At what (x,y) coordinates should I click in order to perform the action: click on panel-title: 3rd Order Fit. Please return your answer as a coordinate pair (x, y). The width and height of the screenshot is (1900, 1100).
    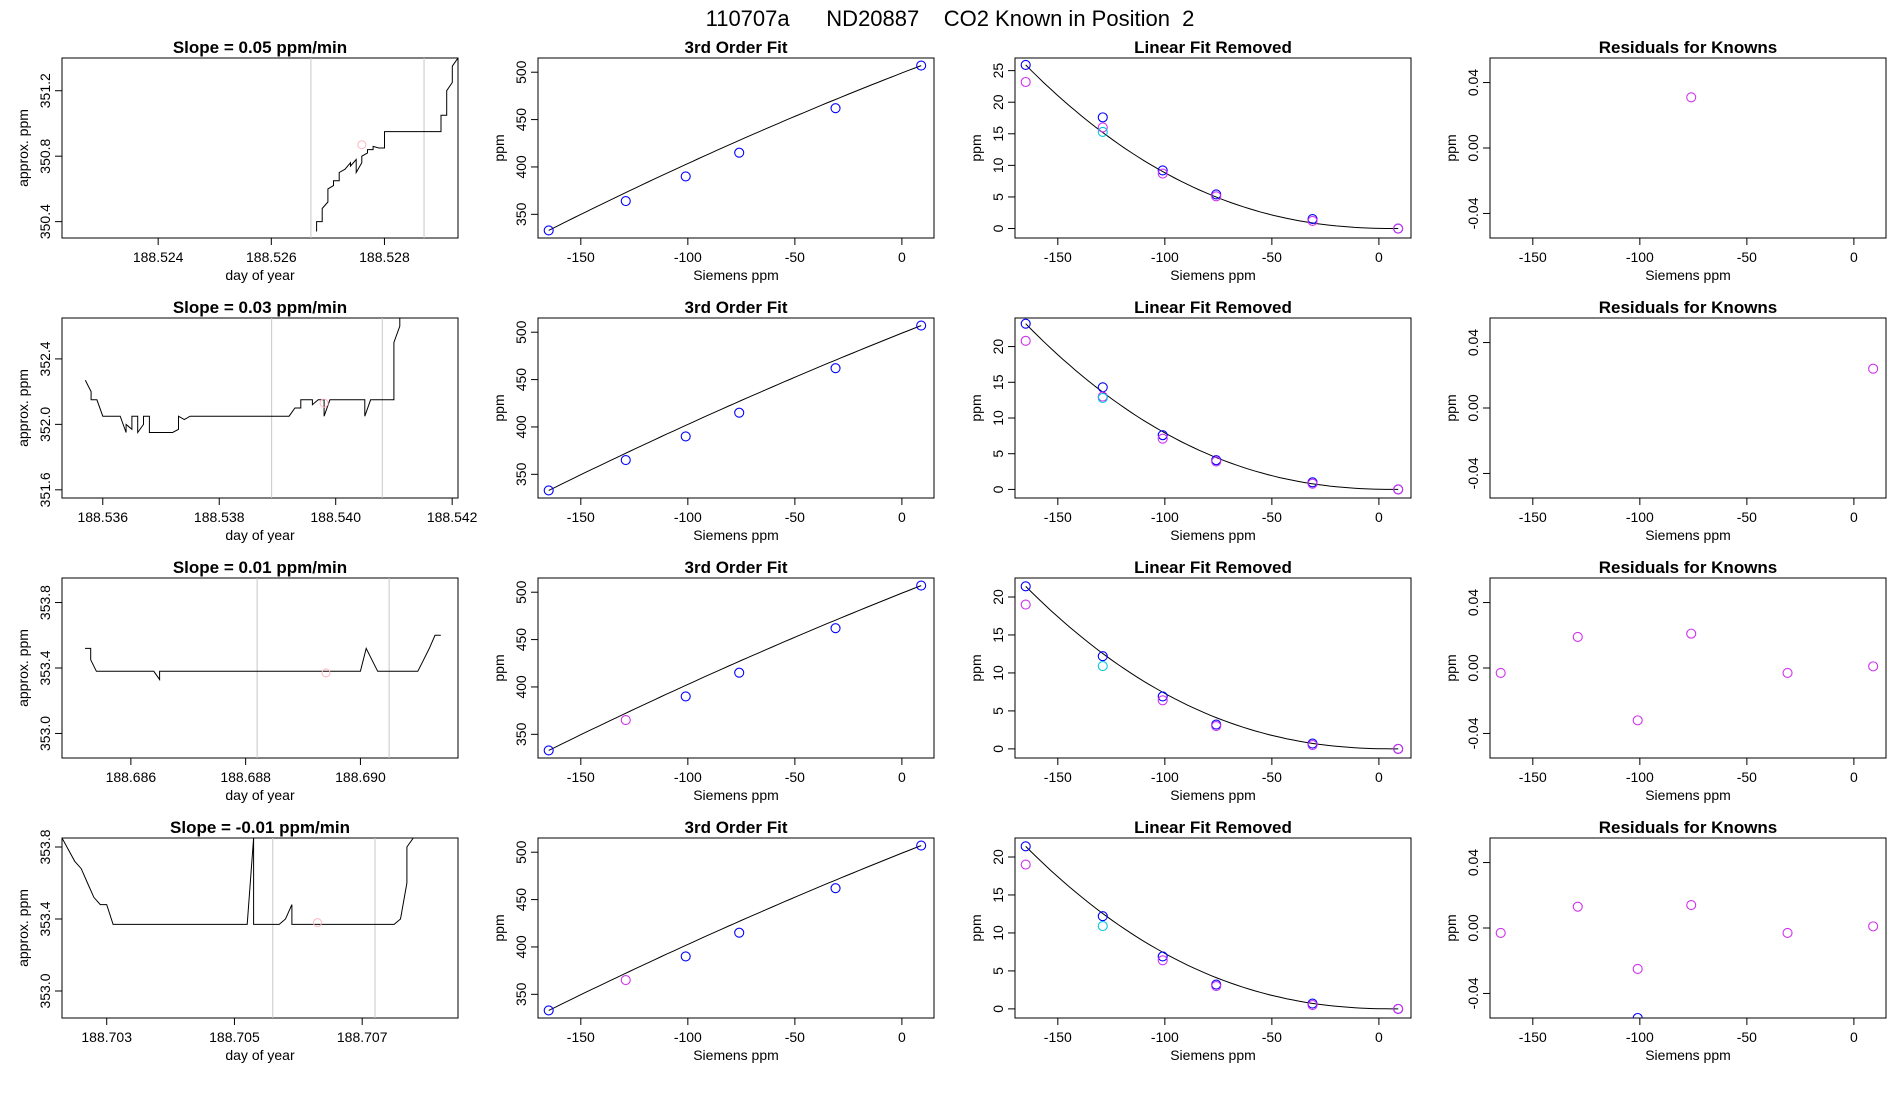
    Looking at the image, I should click on (736, 567).